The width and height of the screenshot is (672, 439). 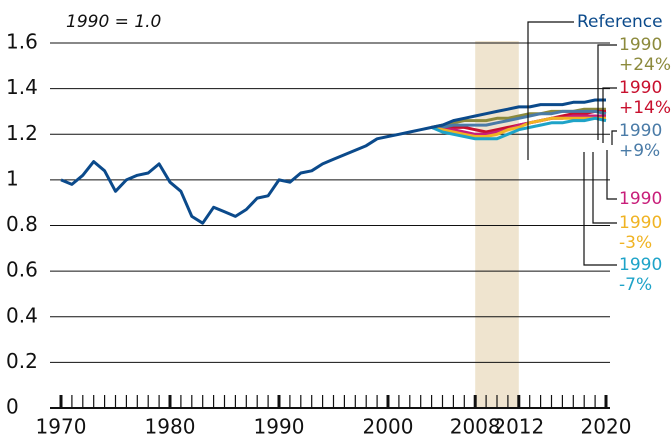 What do you see at coordinates (640, 199) in the screenshot?
I see `legend-label: 1990` at bounding box center [640, 199].